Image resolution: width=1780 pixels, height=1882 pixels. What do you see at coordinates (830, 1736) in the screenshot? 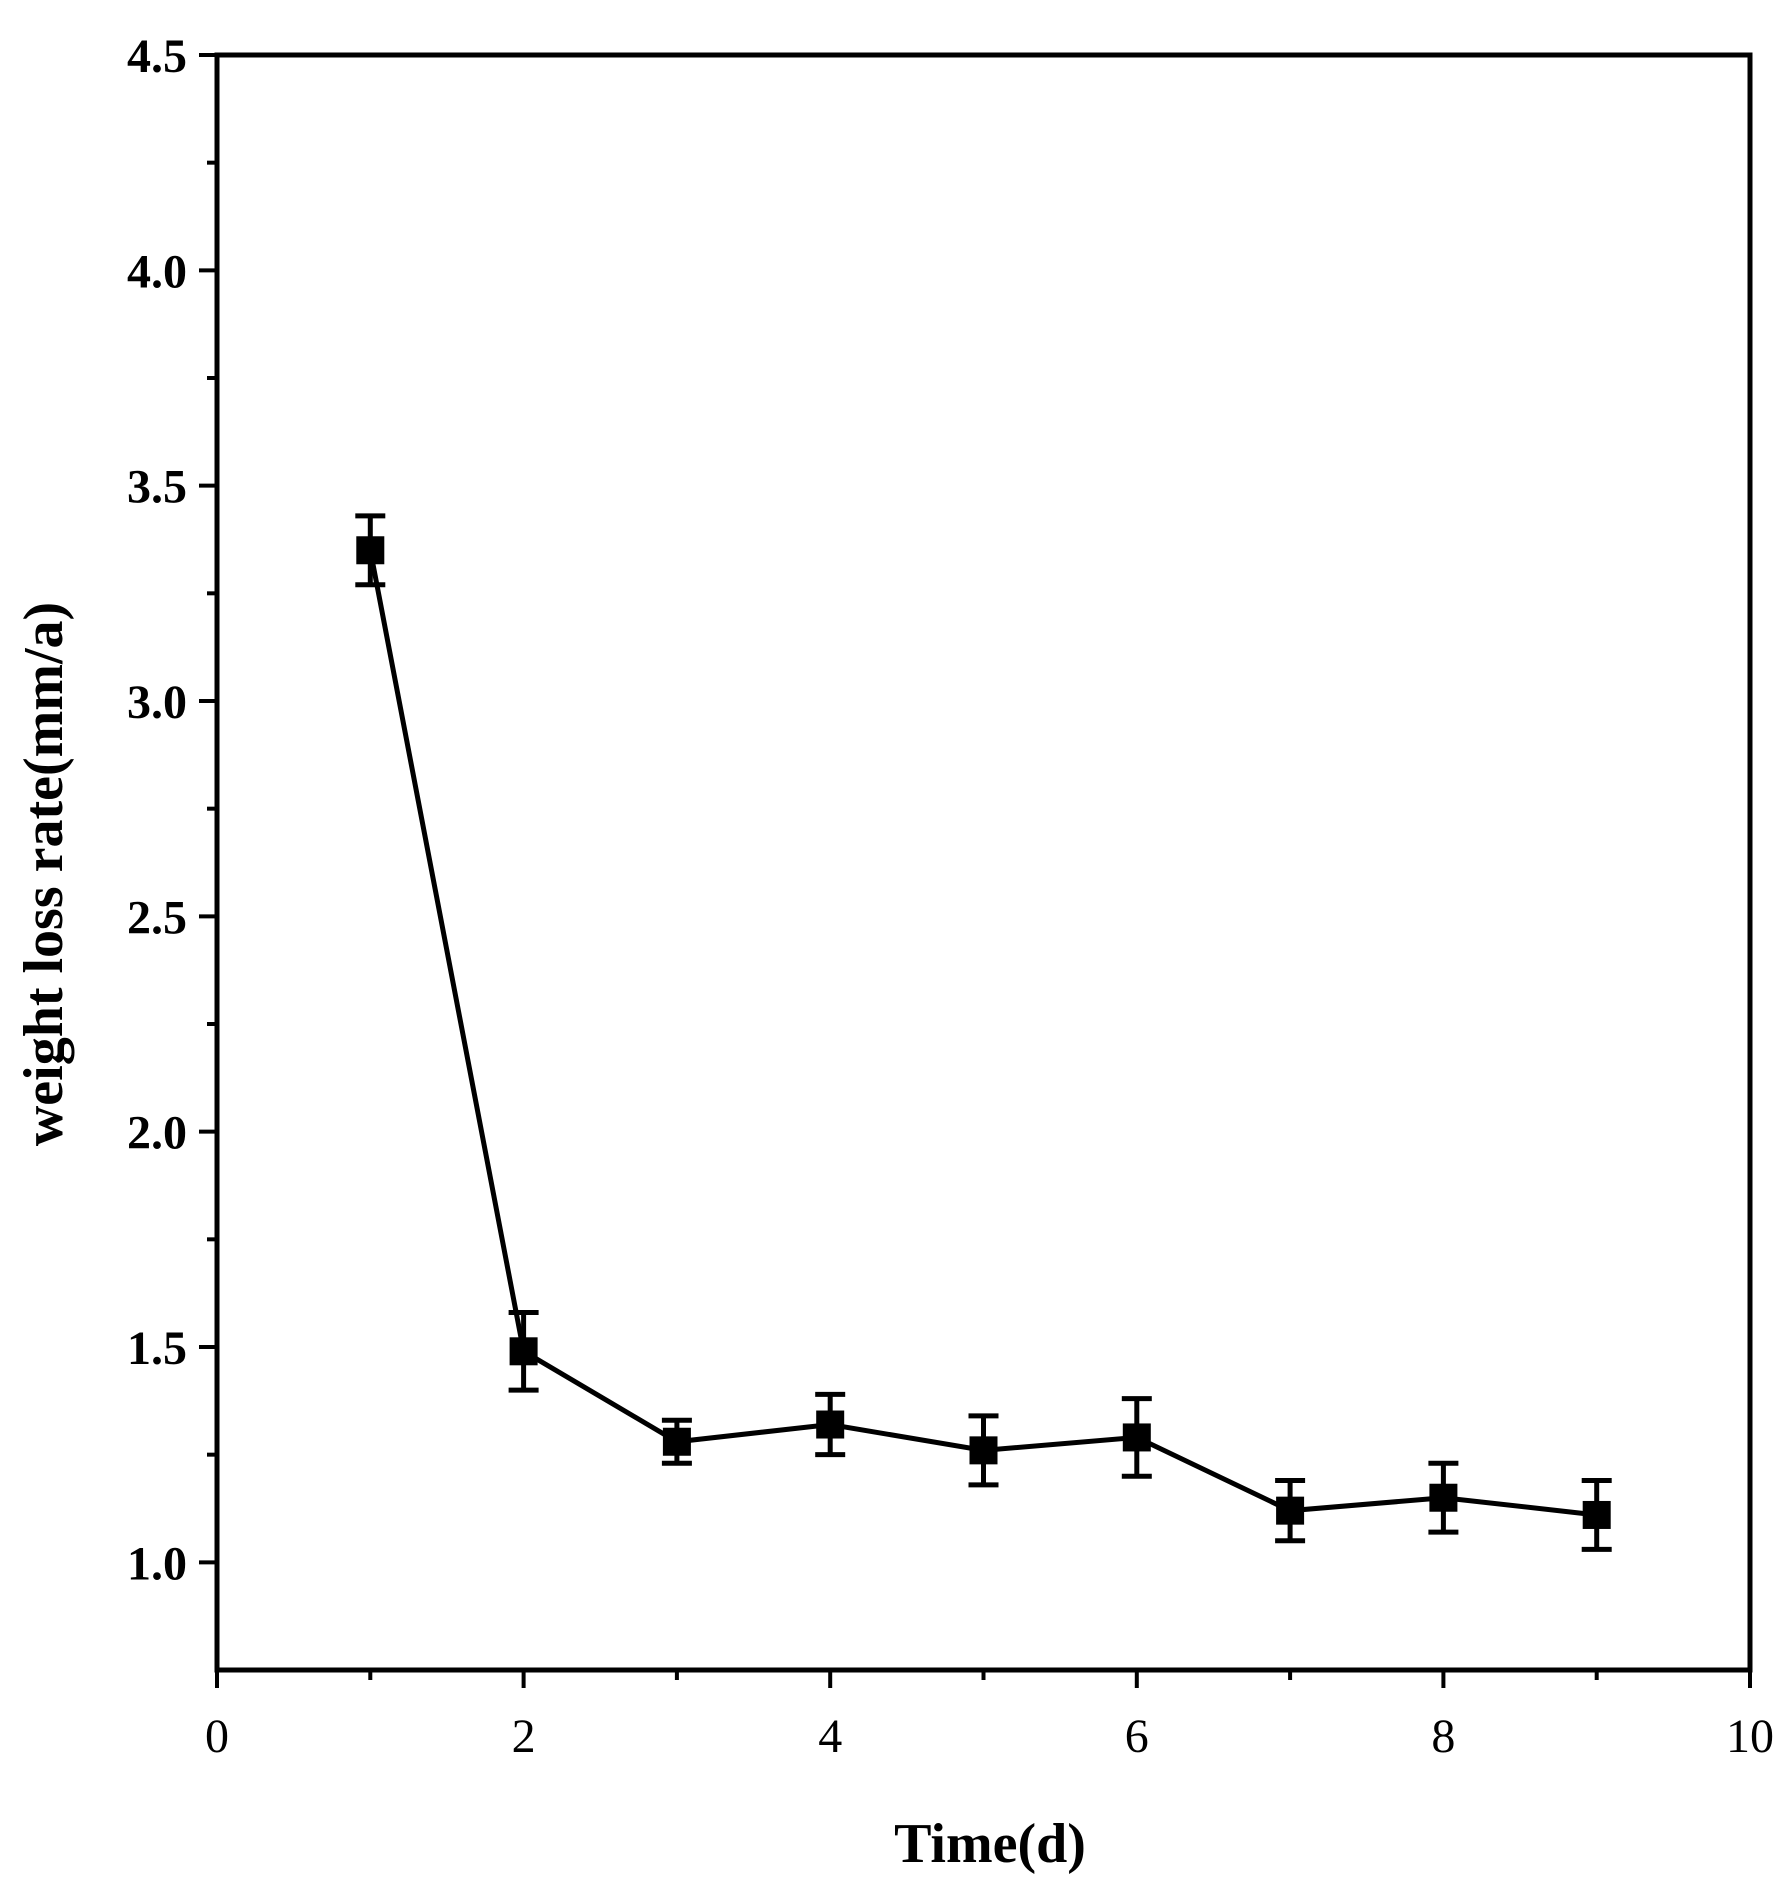
I see `x-tick-label: 4` at bounding box center [830, 1736].